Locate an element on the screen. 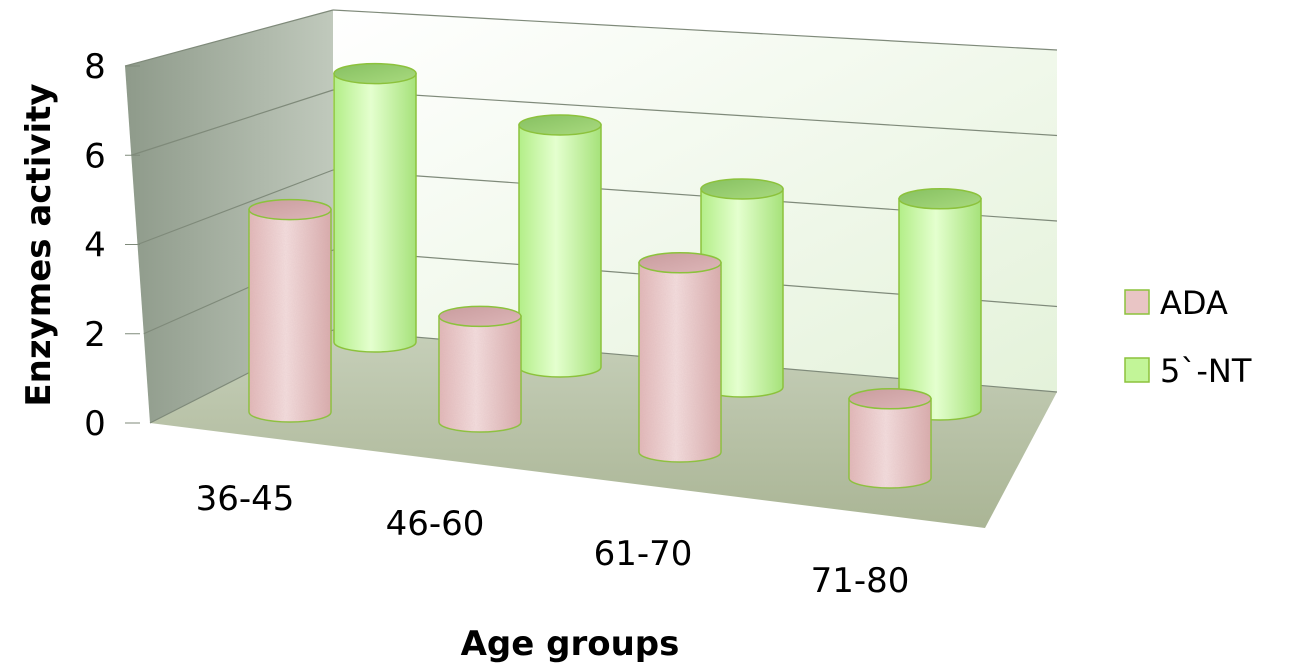  x-tick-label: 36-45 is located at coordinates (245, 499).